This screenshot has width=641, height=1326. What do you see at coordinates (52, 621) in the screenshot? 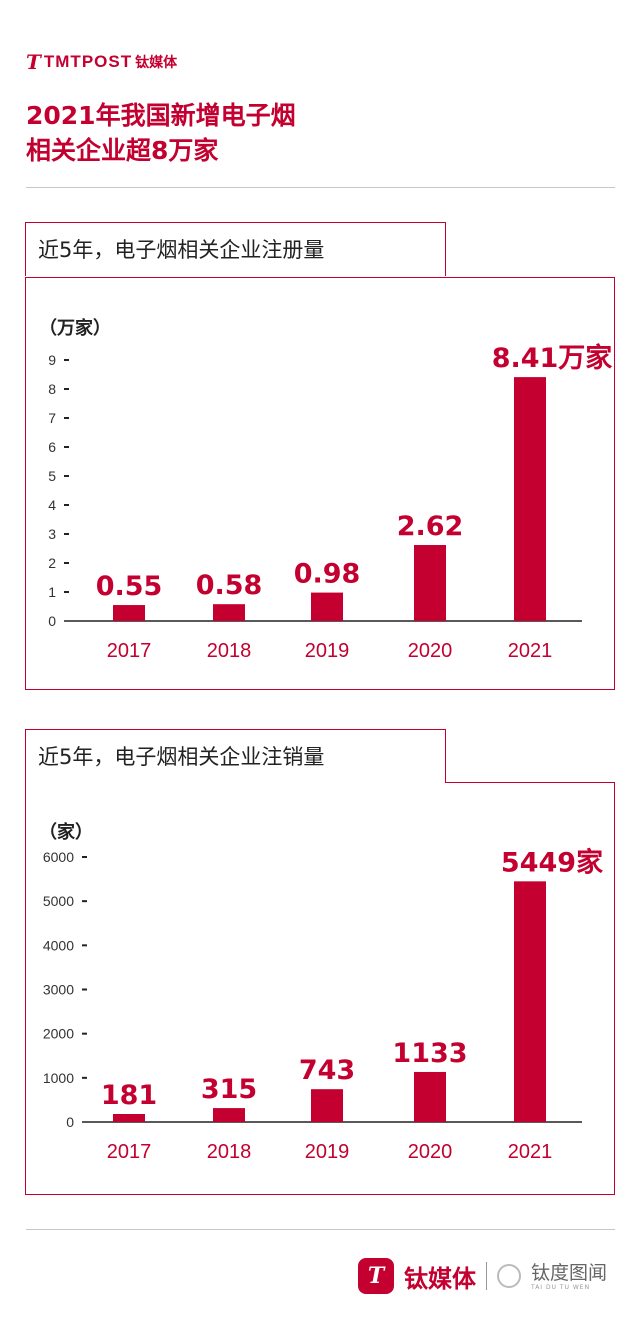
I see `chart0-ytick-label: 0` at bounding box center [52, 621].